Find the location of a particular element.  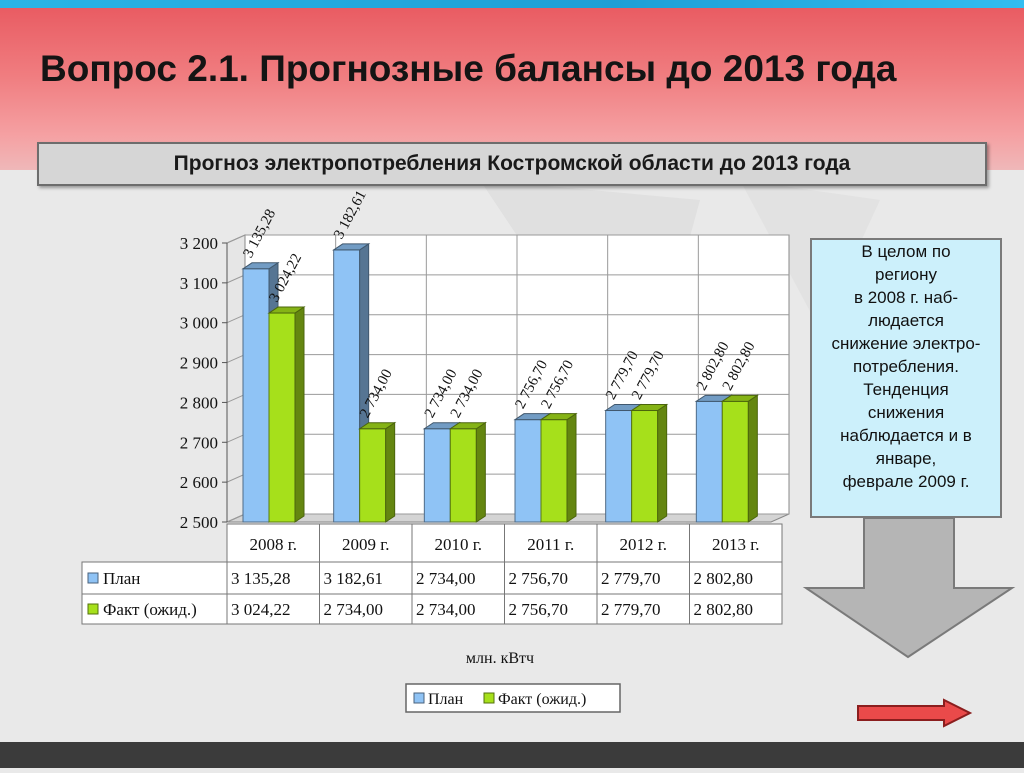

x-category-label: 2010 г. is located at coordinates (458, 544).